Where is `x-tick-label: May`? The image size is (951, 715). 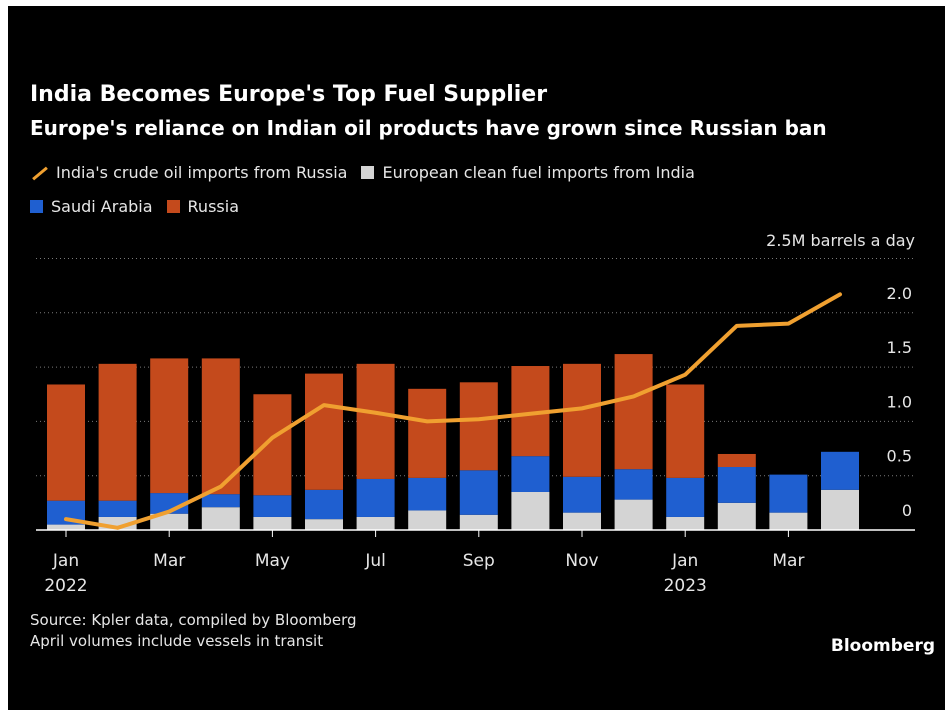 x-tick-label: May is located at coordinates (272, 561).